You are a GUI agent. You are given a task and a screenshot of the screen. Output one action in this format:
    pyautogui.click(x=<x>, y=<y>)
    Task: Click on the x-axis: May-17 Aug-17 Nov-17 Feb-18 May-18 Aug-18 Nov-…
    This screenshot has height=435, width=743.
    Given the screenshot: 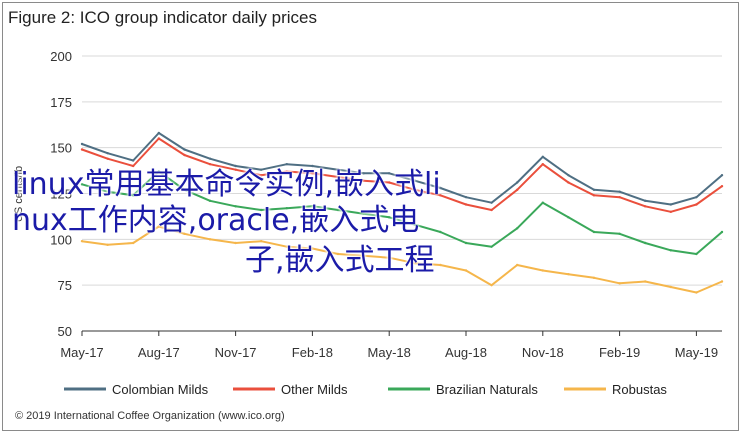 What is the action you would take?
    pyautogui.click(x=391, y=345)
    